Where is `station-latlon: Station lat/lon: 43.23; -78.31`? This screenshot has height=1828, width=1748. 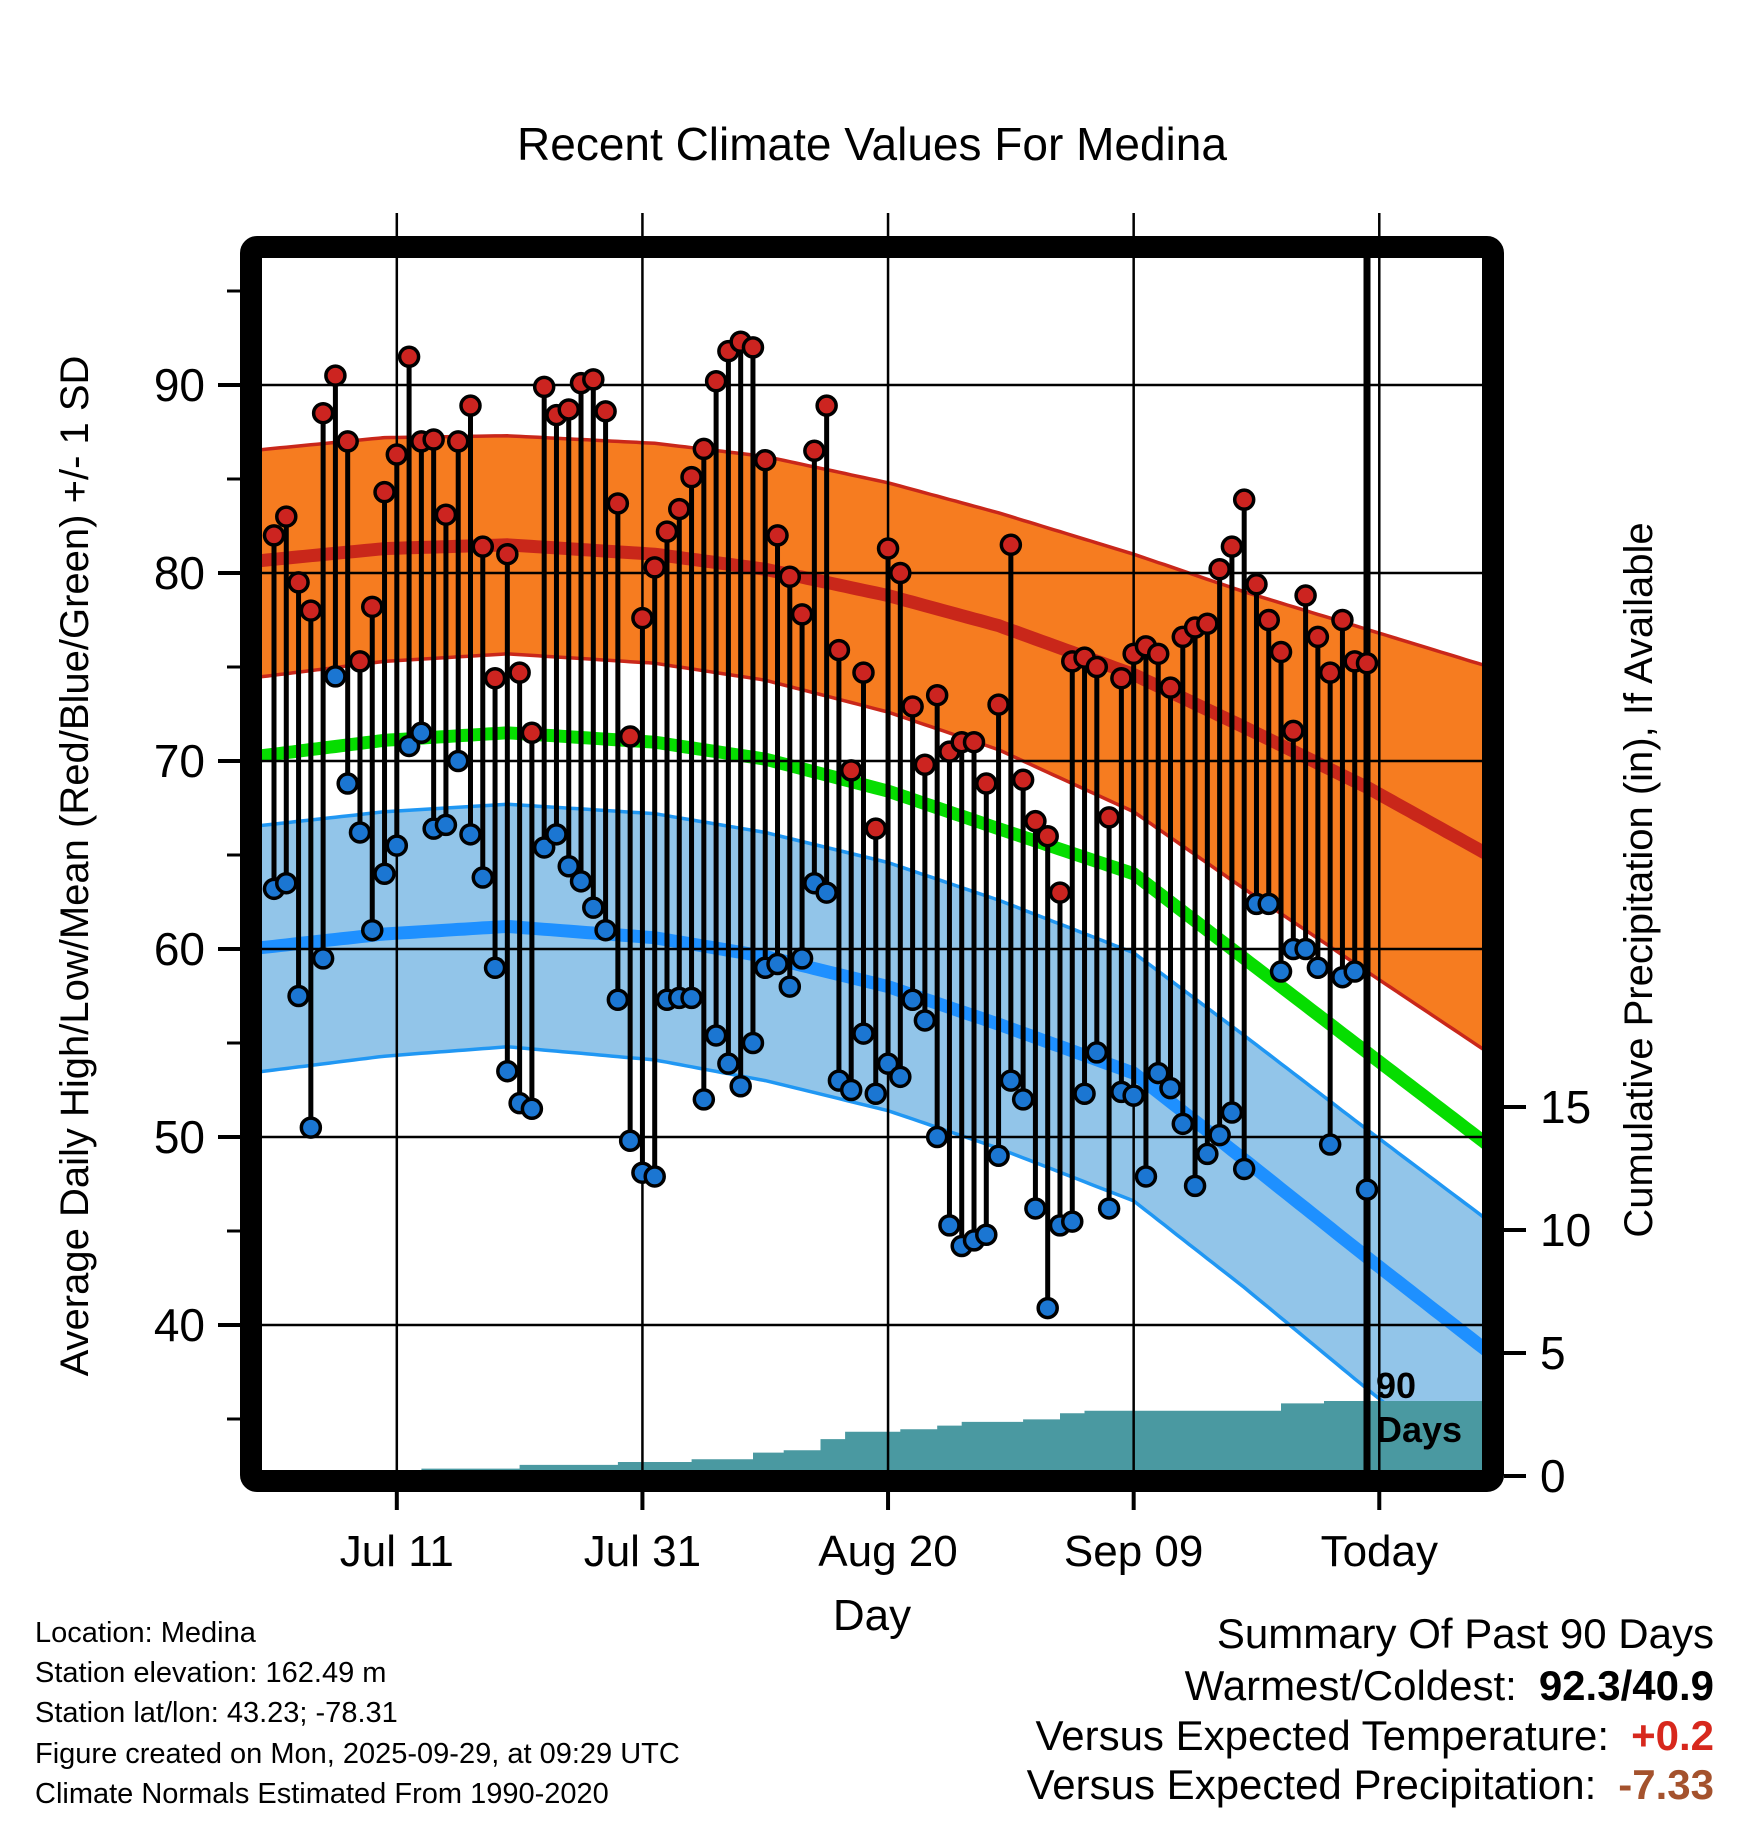 station-latlon: Station lat/lon: 43.23; -78.31 is located at coordinates (216, 1713).